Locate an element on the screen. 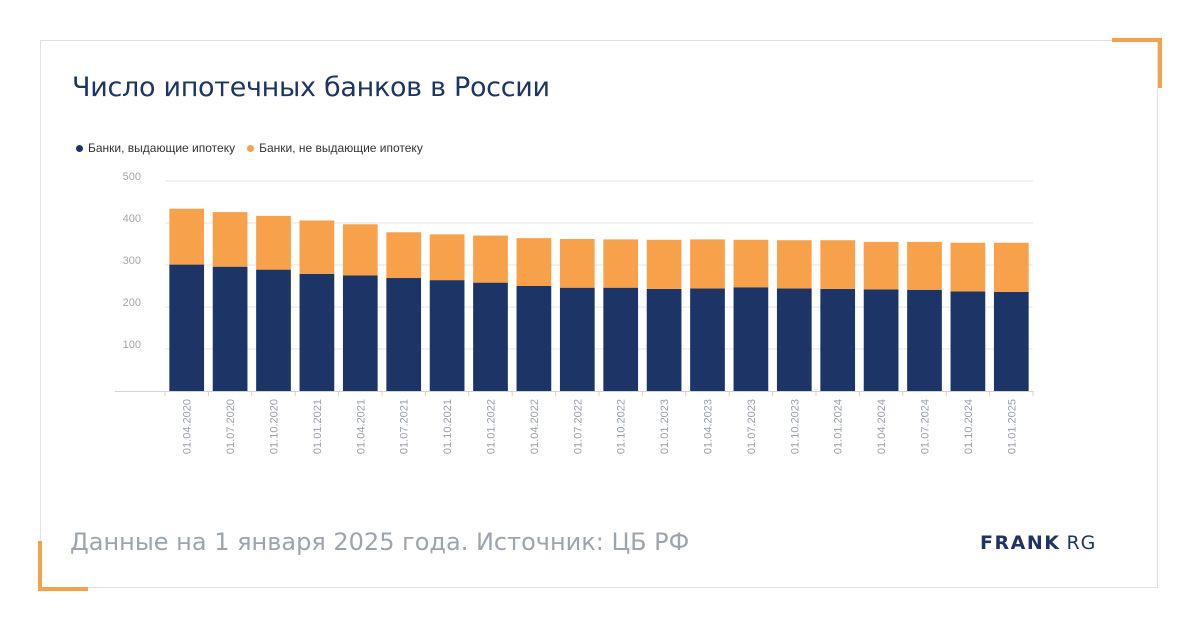  x-tick-label: 01.07.2024 is located at coordinates (926, 426).